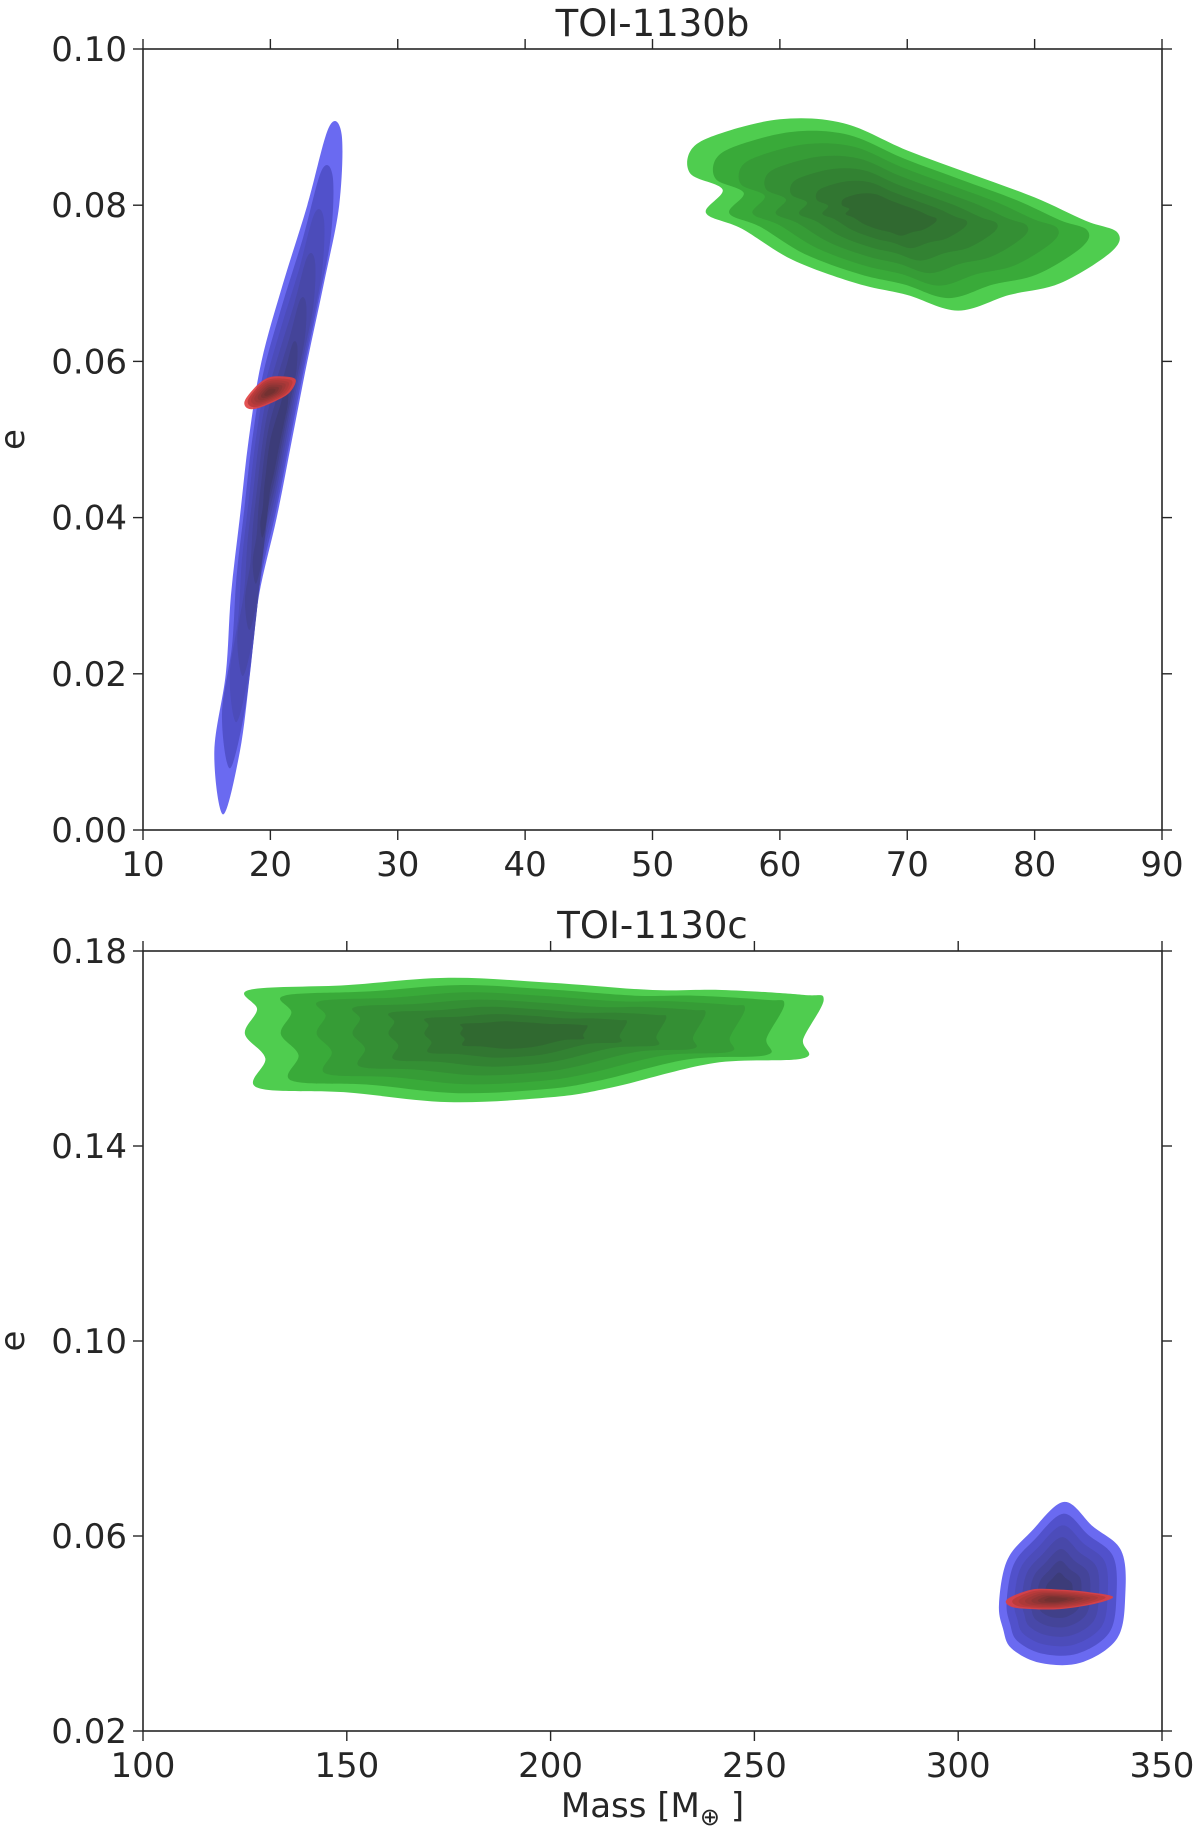 The width and height of the screenshot is (1200, 1827). I want to click on x-tick-label: 10, so click(142, 865).